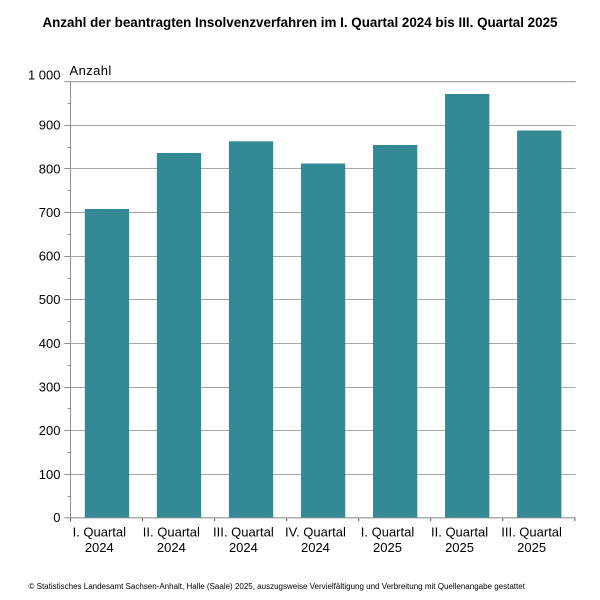 This screenshot has width=600, height=600. What do you see at coordinates (50, 387) in the screenshot?
I see `svg-text: 300` at bounding box center [50, 387].